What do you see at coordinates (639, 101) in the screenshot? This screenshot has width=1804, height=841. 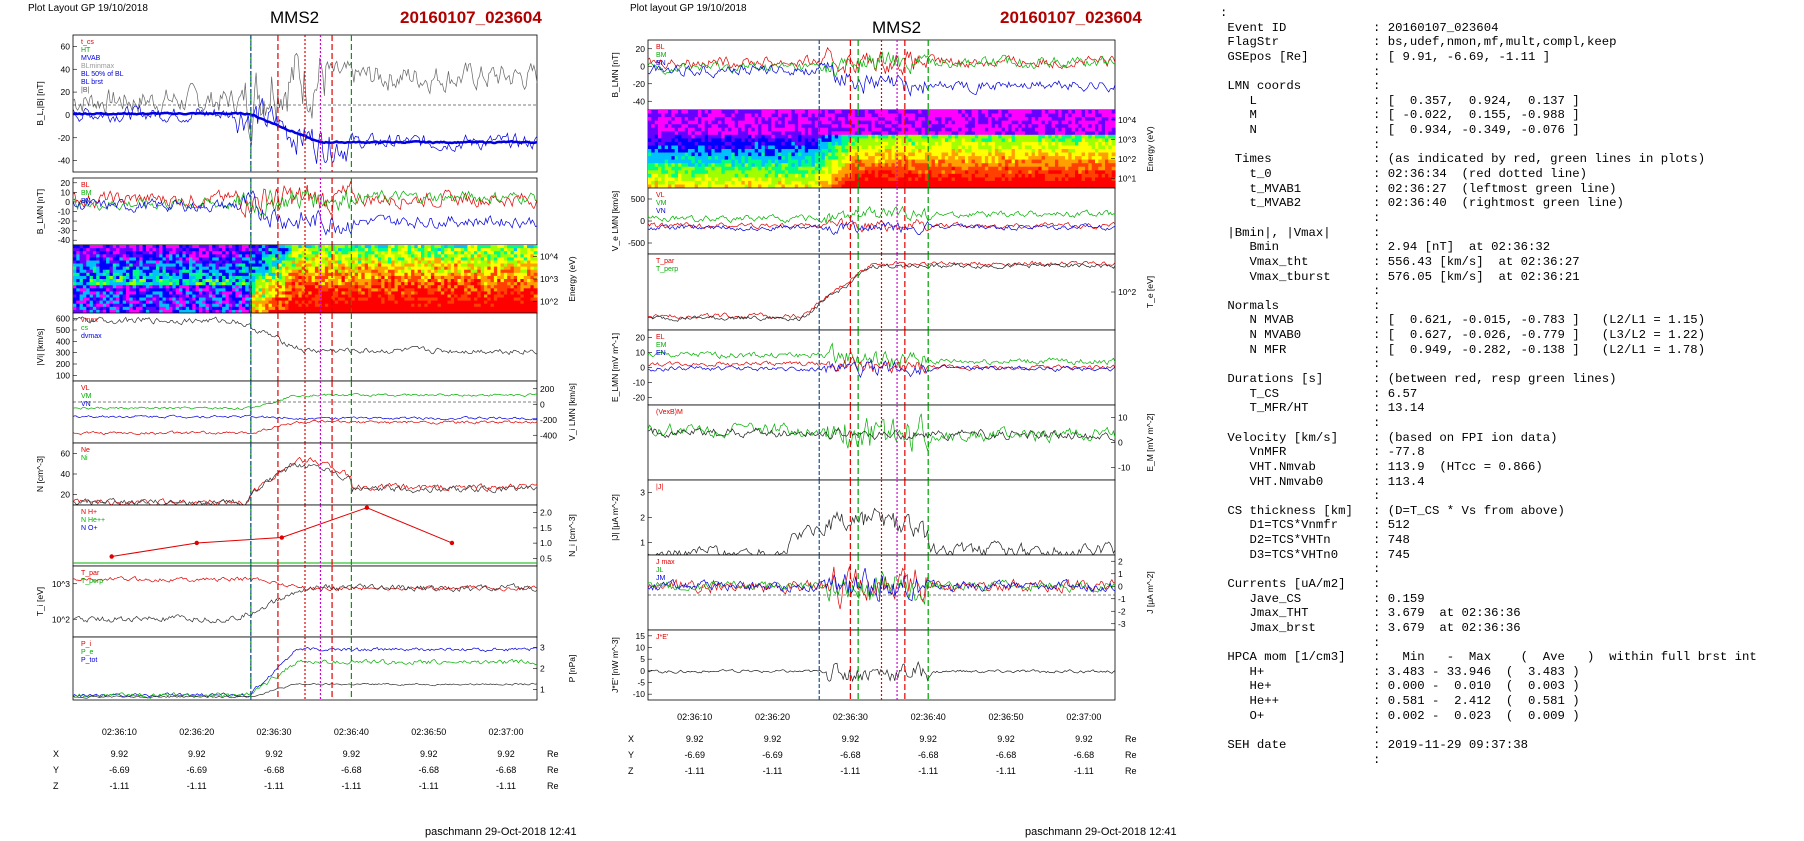 I see `y-tick-label: -40` at bounding box center [639, 101].